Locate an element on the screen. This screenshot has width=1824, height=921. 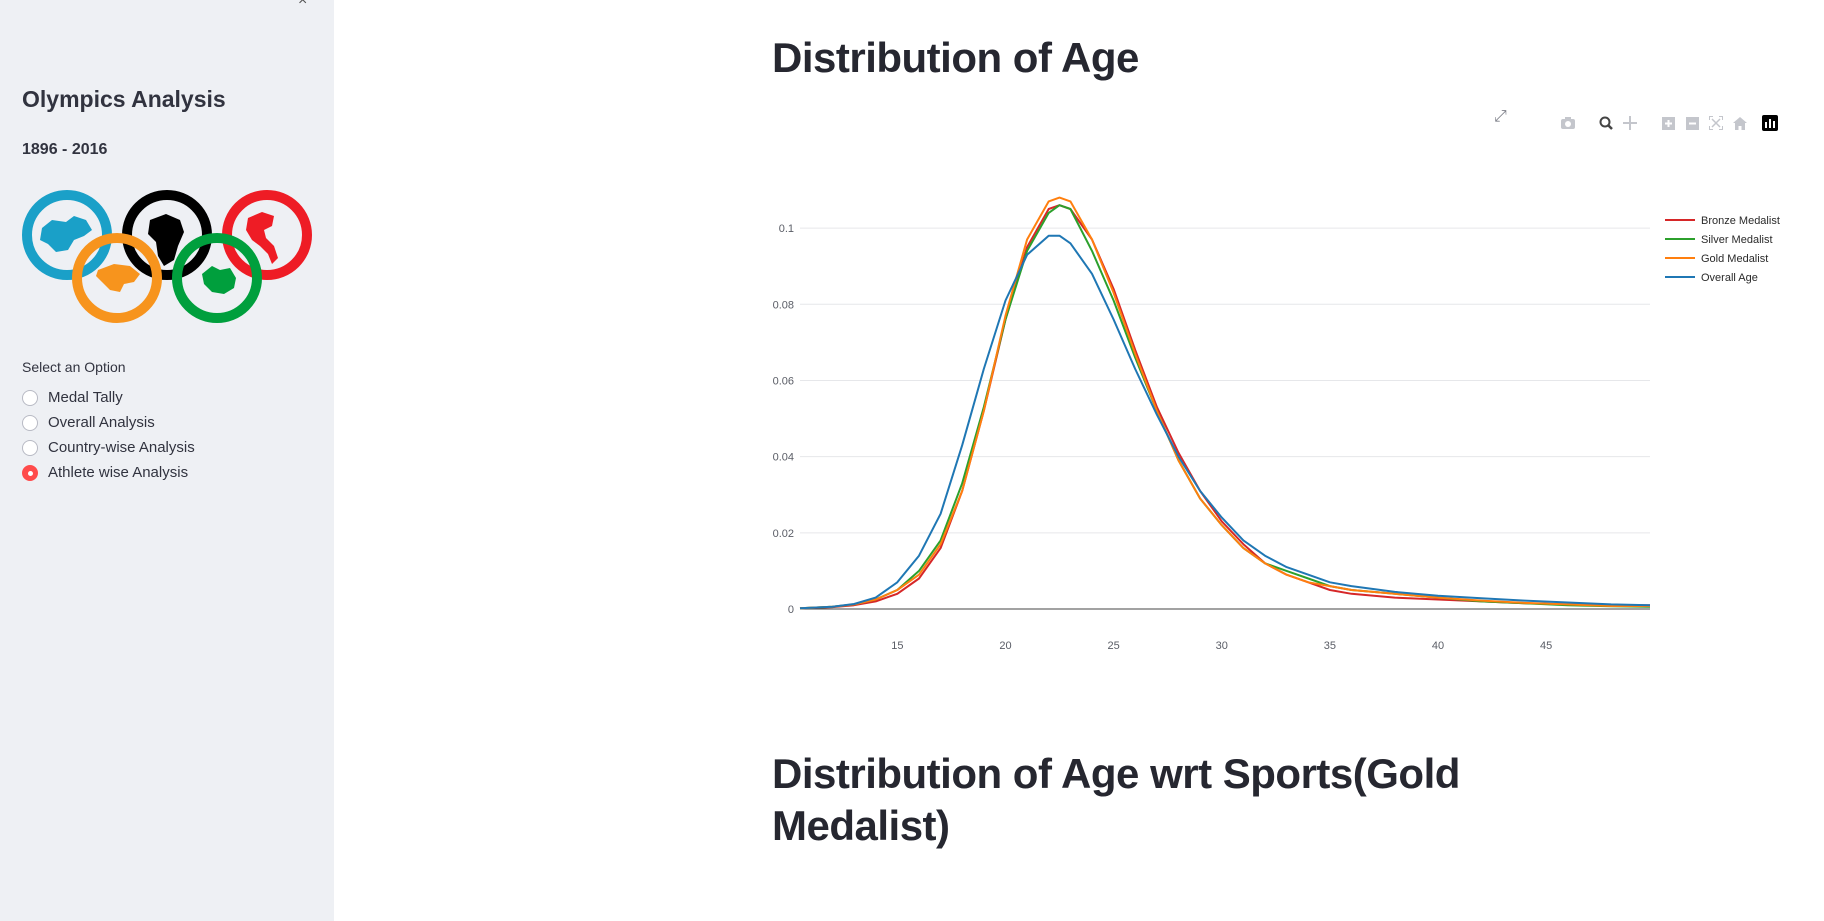
radio-button-selected is located at coordinates (30, 473).